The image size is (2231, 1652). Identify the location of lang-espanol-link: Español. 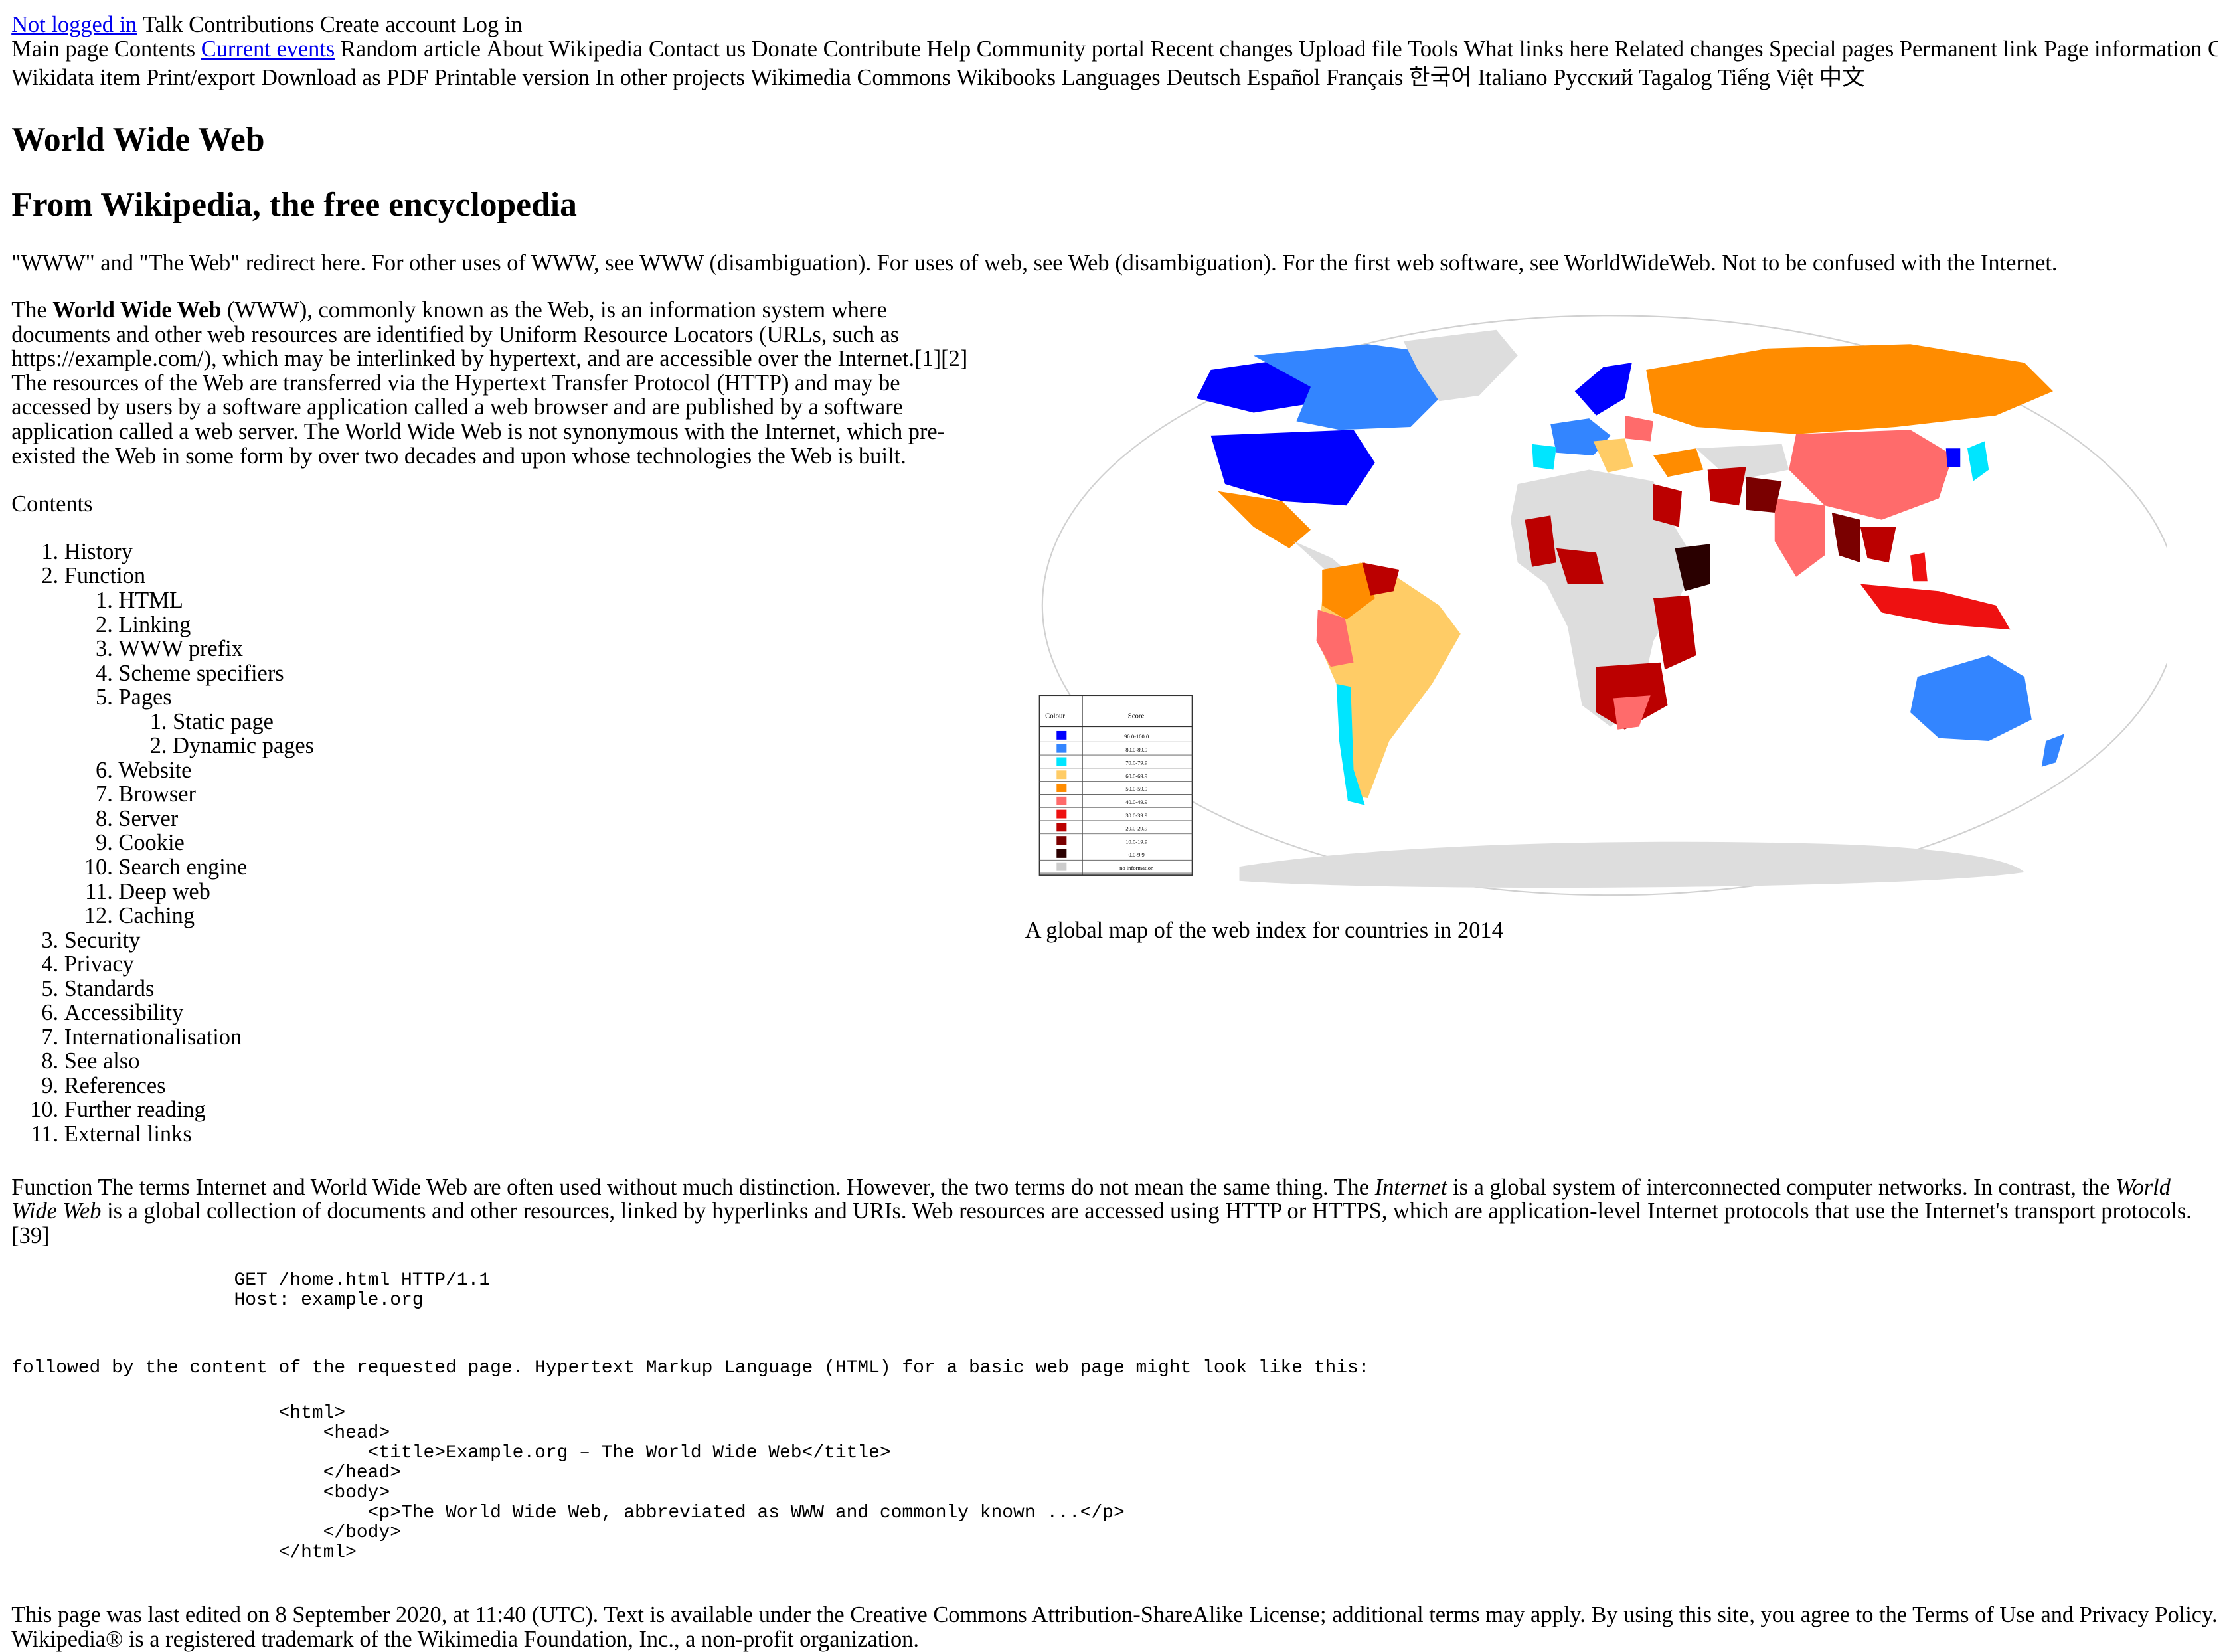
(1283, 77).